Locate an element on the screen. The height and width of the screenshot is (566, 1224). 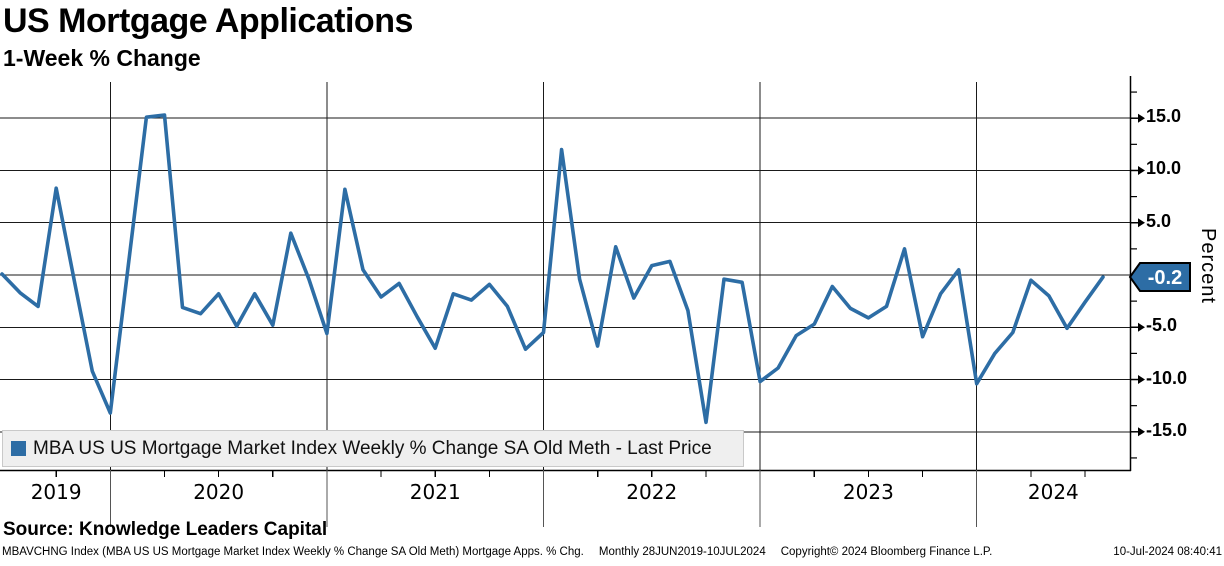
last-price-badge: -0.2 is located at coordinates (1159, 277).